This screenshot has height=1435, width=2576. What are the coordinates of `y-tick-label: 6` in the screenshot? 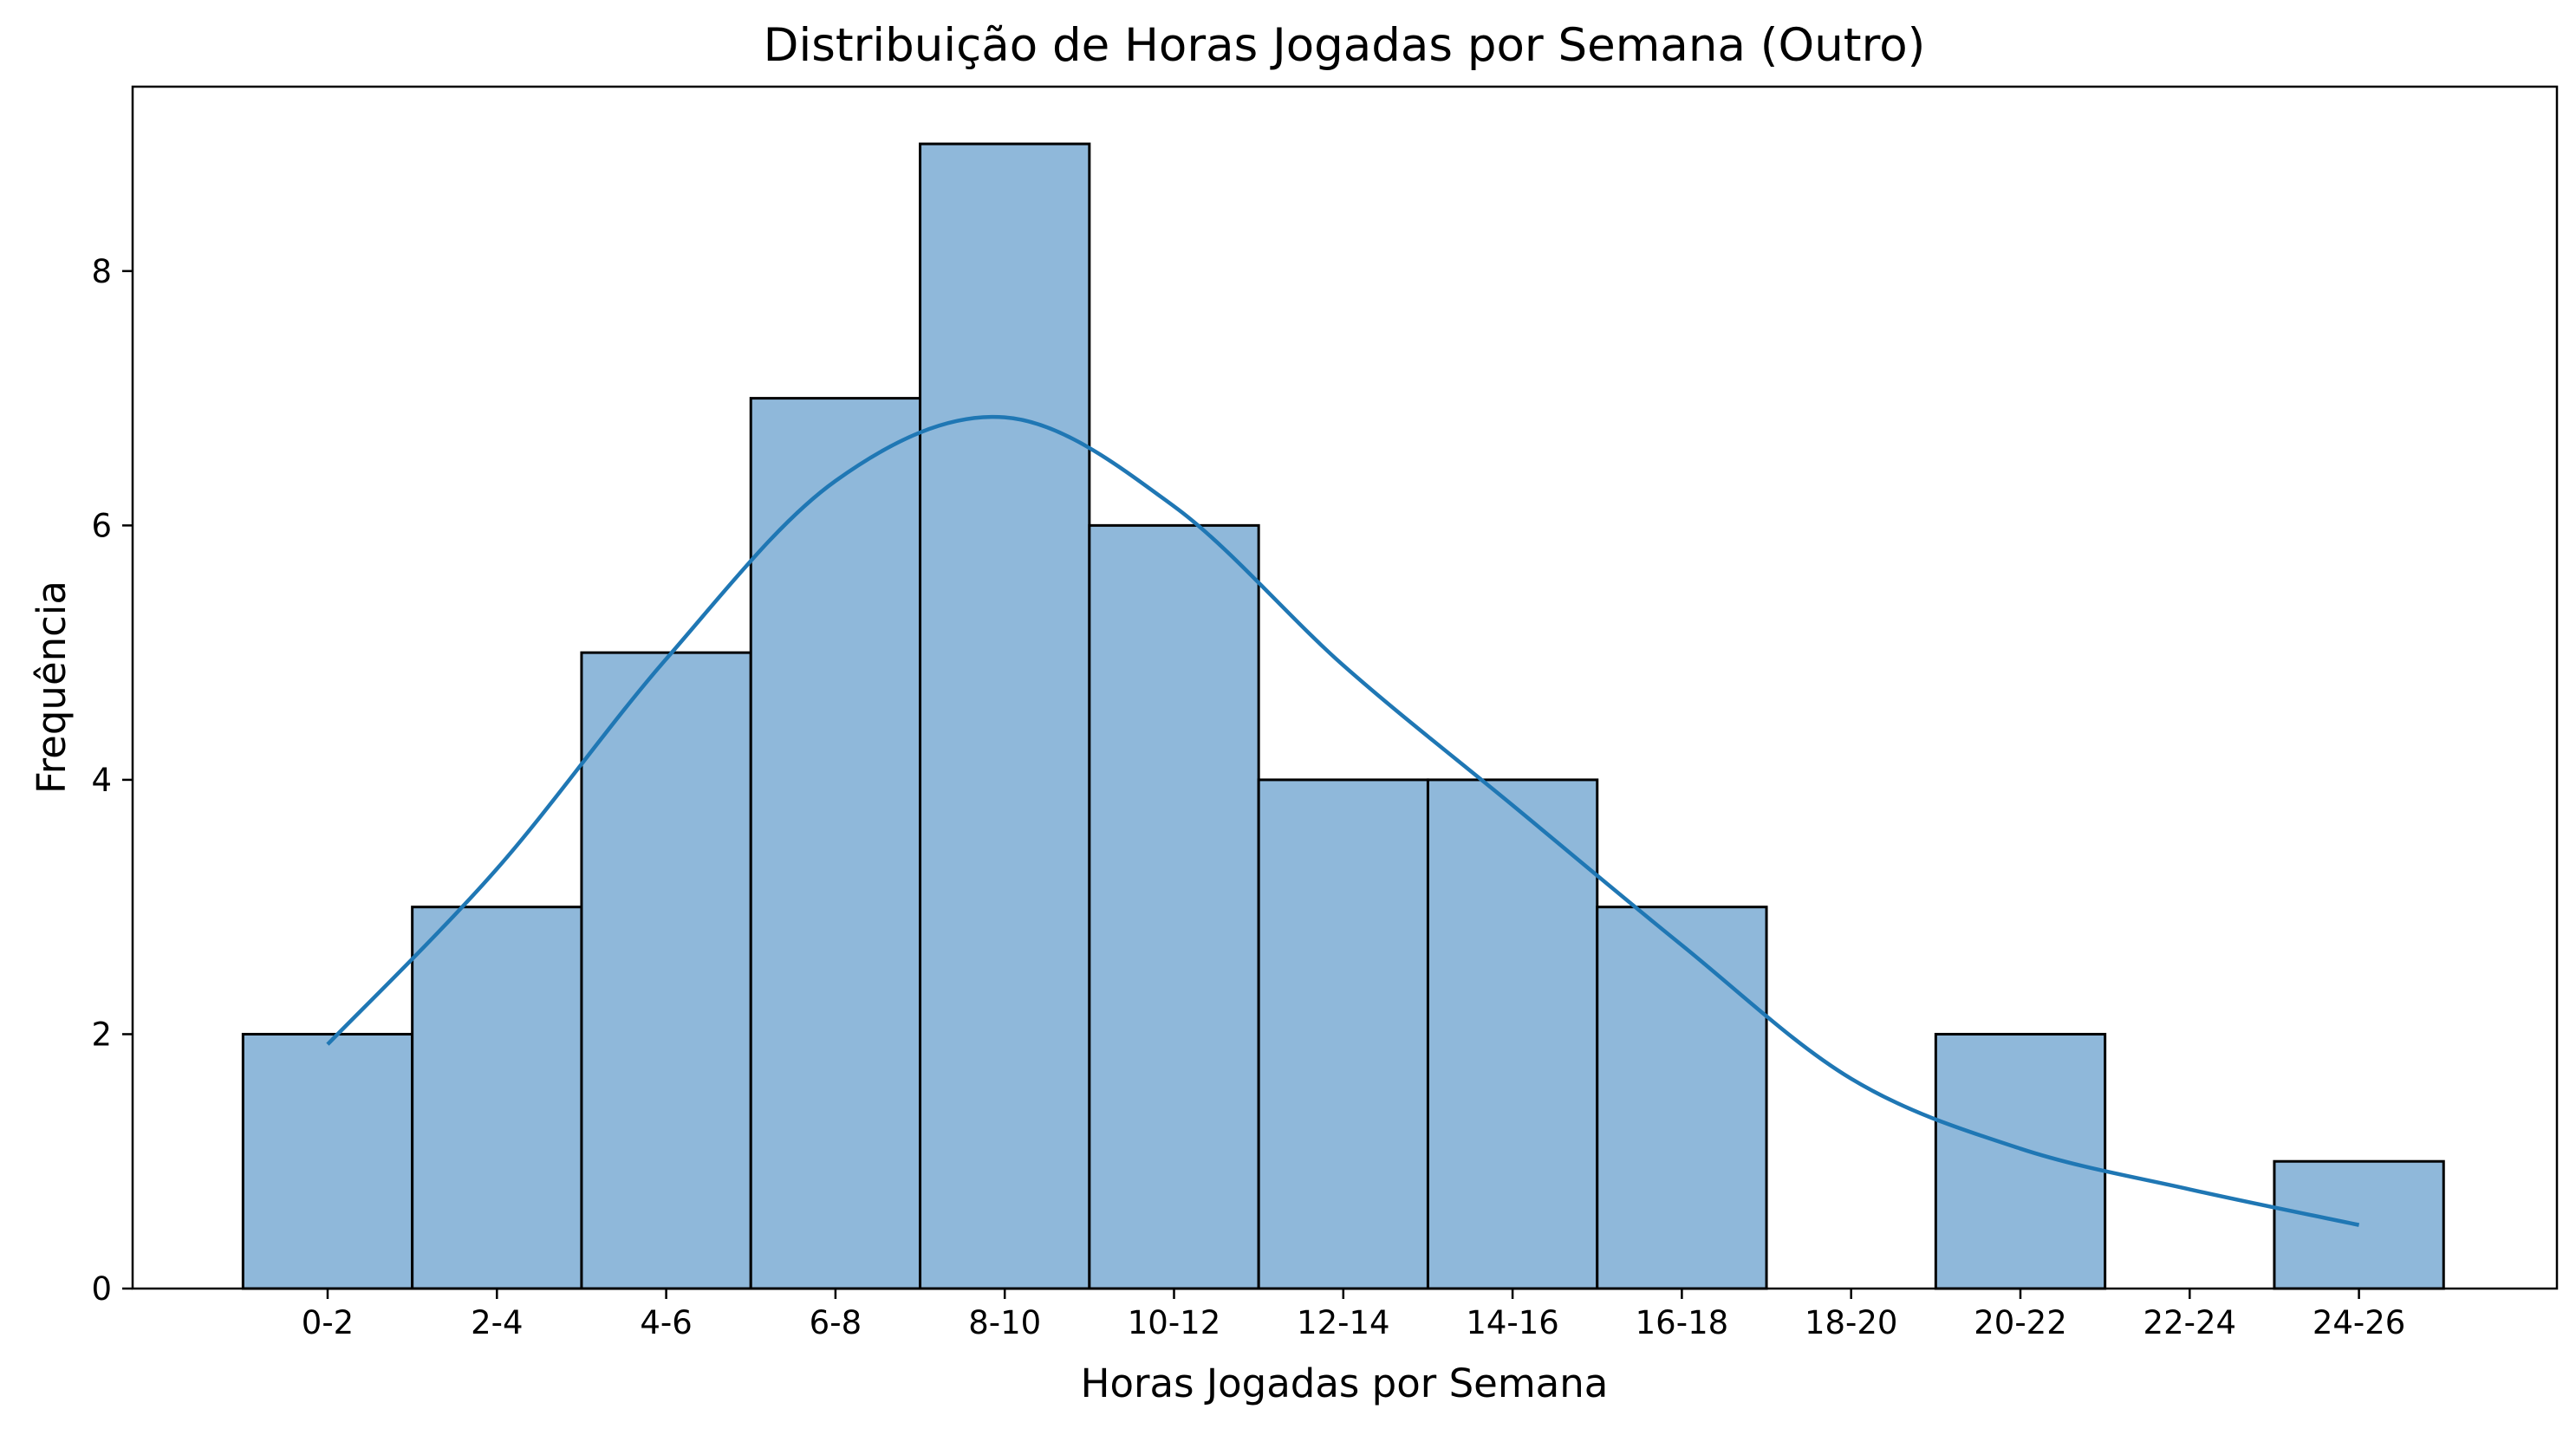 It's located at (101, 525).